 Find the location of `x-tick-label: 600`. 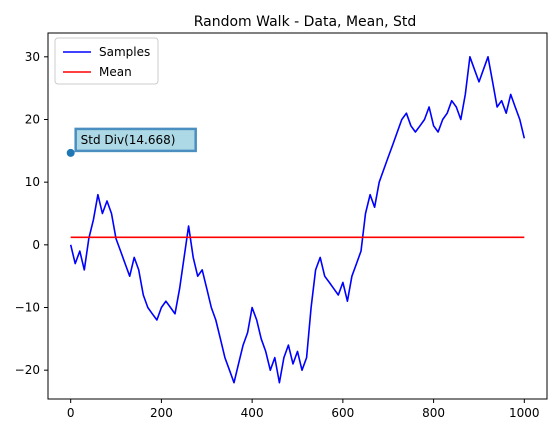

x-tick-label: 600 is located at coordinates (342, 413).